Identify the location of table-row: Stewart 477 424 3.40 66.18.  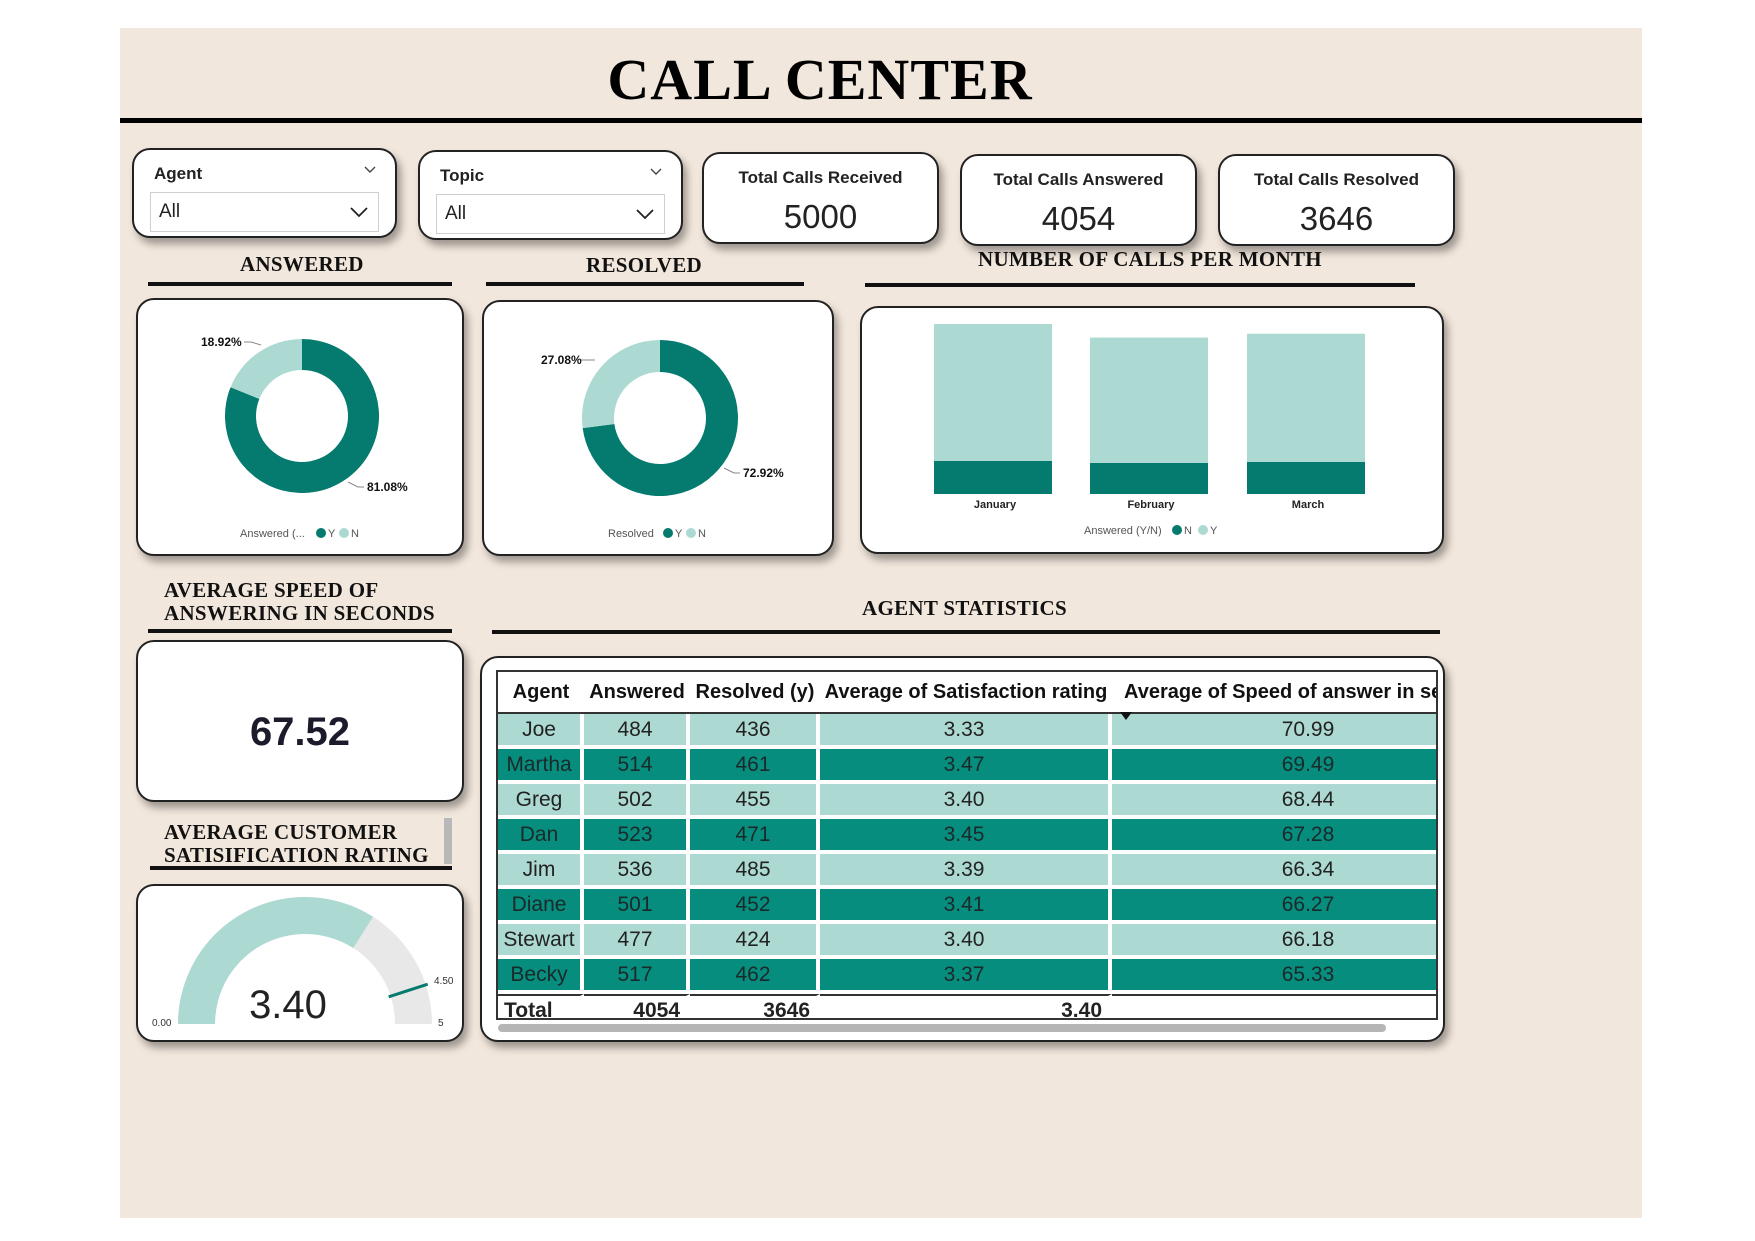
(967, 941).